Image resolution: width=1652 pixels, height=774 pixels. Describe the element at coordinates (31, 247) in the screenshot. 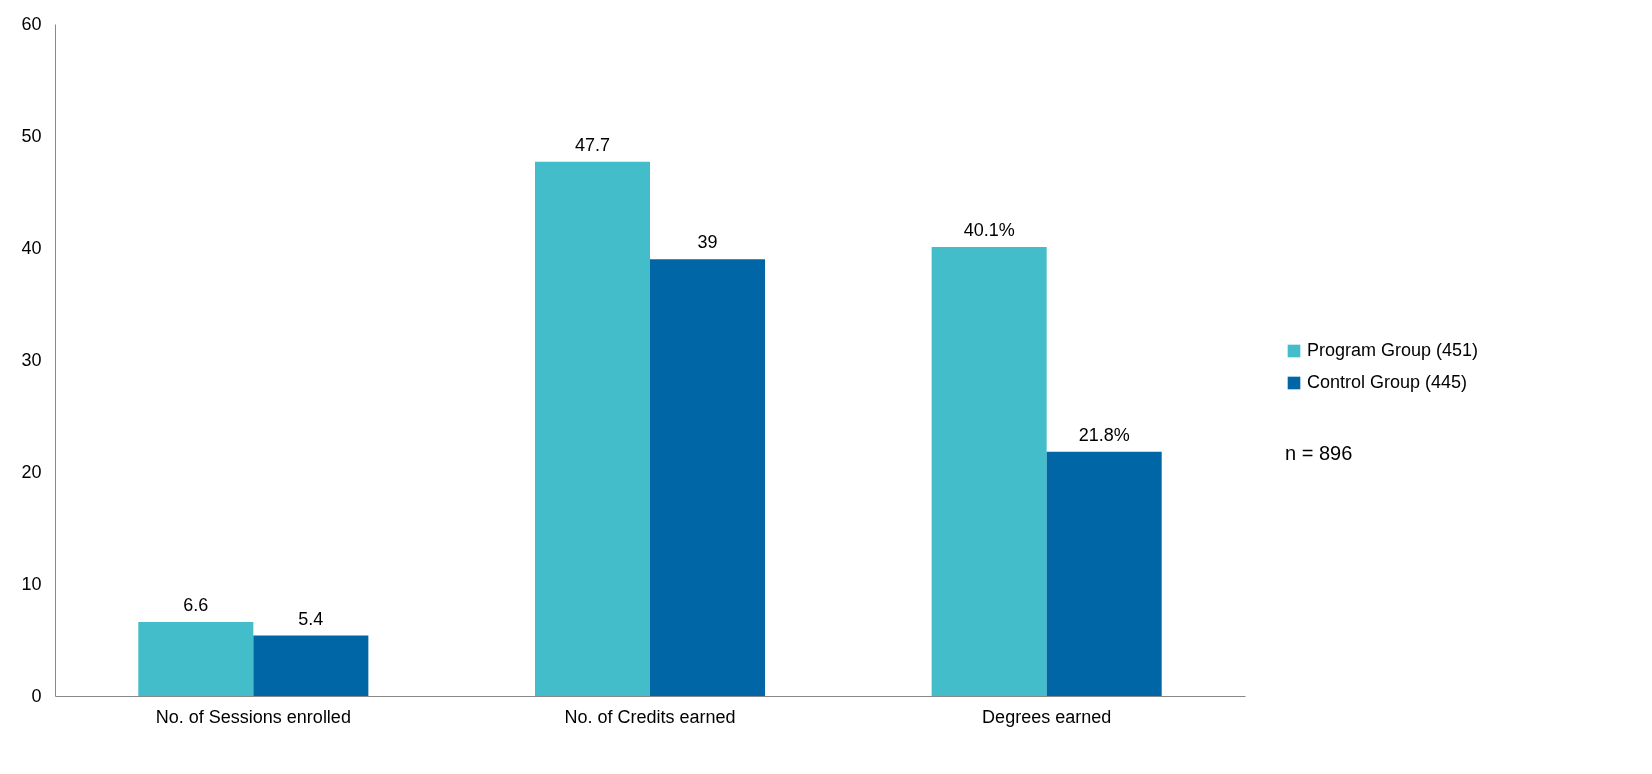

I see `y-tick-label: 40` at that location.